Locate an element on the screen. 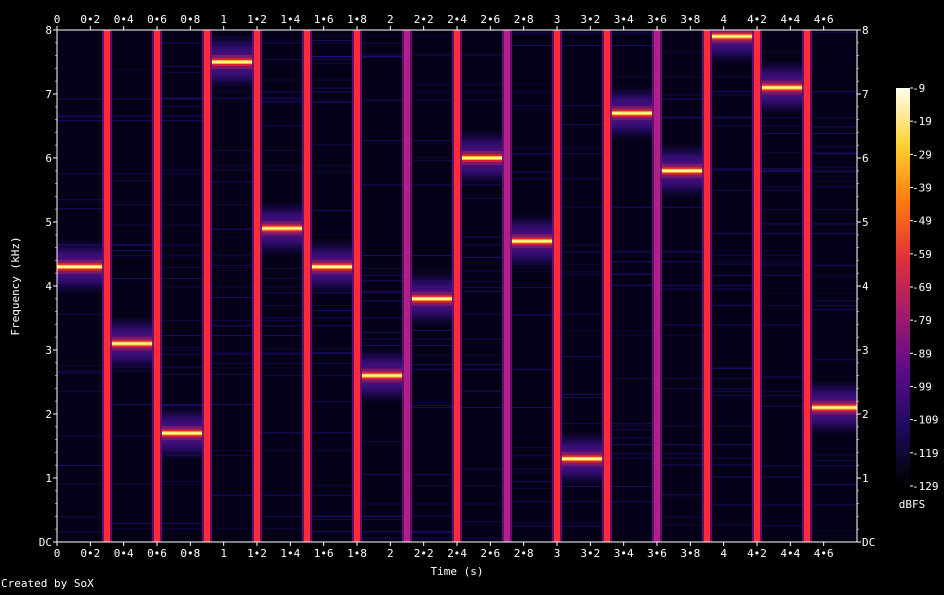 The height and width of the screenshot is (595, 944). x-tick-label-bottom: 1•6 is located at coordinates (324, 553).